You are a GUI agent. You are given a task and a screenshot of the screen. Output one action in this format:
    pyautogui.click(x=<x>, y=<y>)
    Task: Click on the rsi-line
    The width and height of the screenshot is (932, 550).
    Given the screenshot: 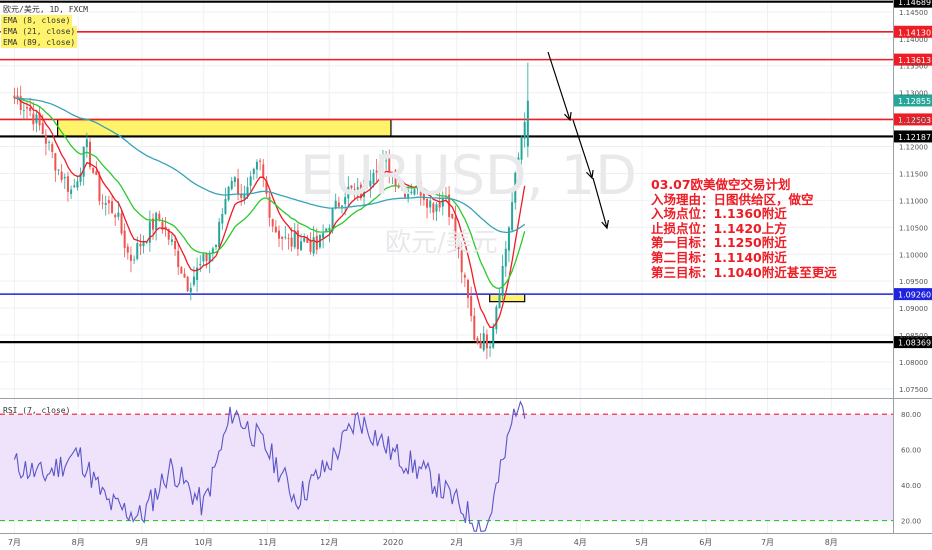 What is the action you would take?
    pyautogui.click(x=269, y=466)
    